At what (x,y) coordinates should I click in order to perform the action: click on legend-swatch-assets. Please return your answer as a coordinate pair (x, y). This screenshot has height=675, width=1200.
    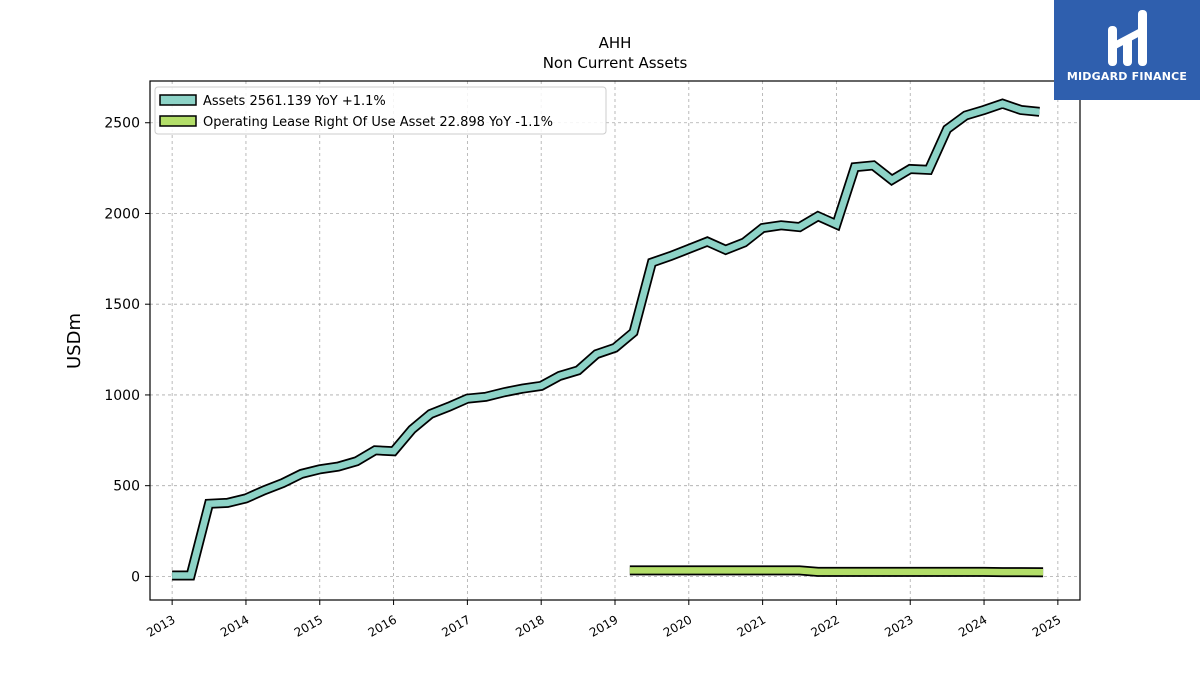
    Looking at the image, I should click on (178, 100).